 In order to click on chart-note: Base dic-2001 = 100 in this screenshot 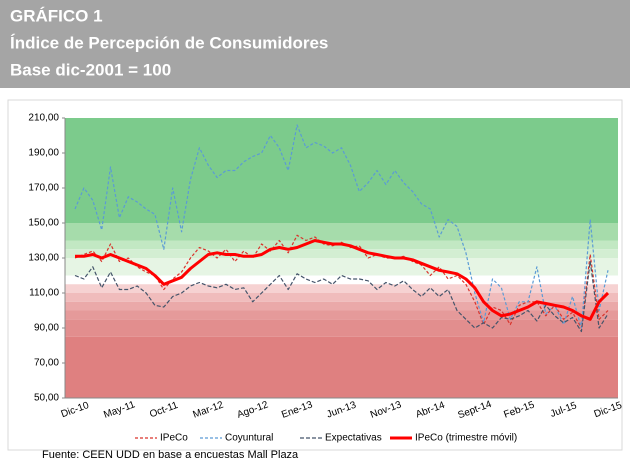, I will do `click(90, 69)`.